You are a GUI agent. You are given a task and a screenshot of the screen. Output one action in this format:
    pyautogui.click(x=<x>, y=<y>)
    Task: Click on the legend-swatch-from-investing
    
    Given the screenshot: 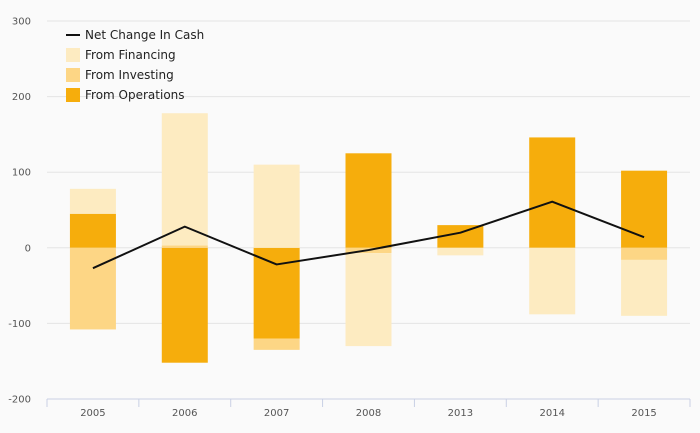 What is the action you would take?
    pyautogui.click(x=73, y=75)
    